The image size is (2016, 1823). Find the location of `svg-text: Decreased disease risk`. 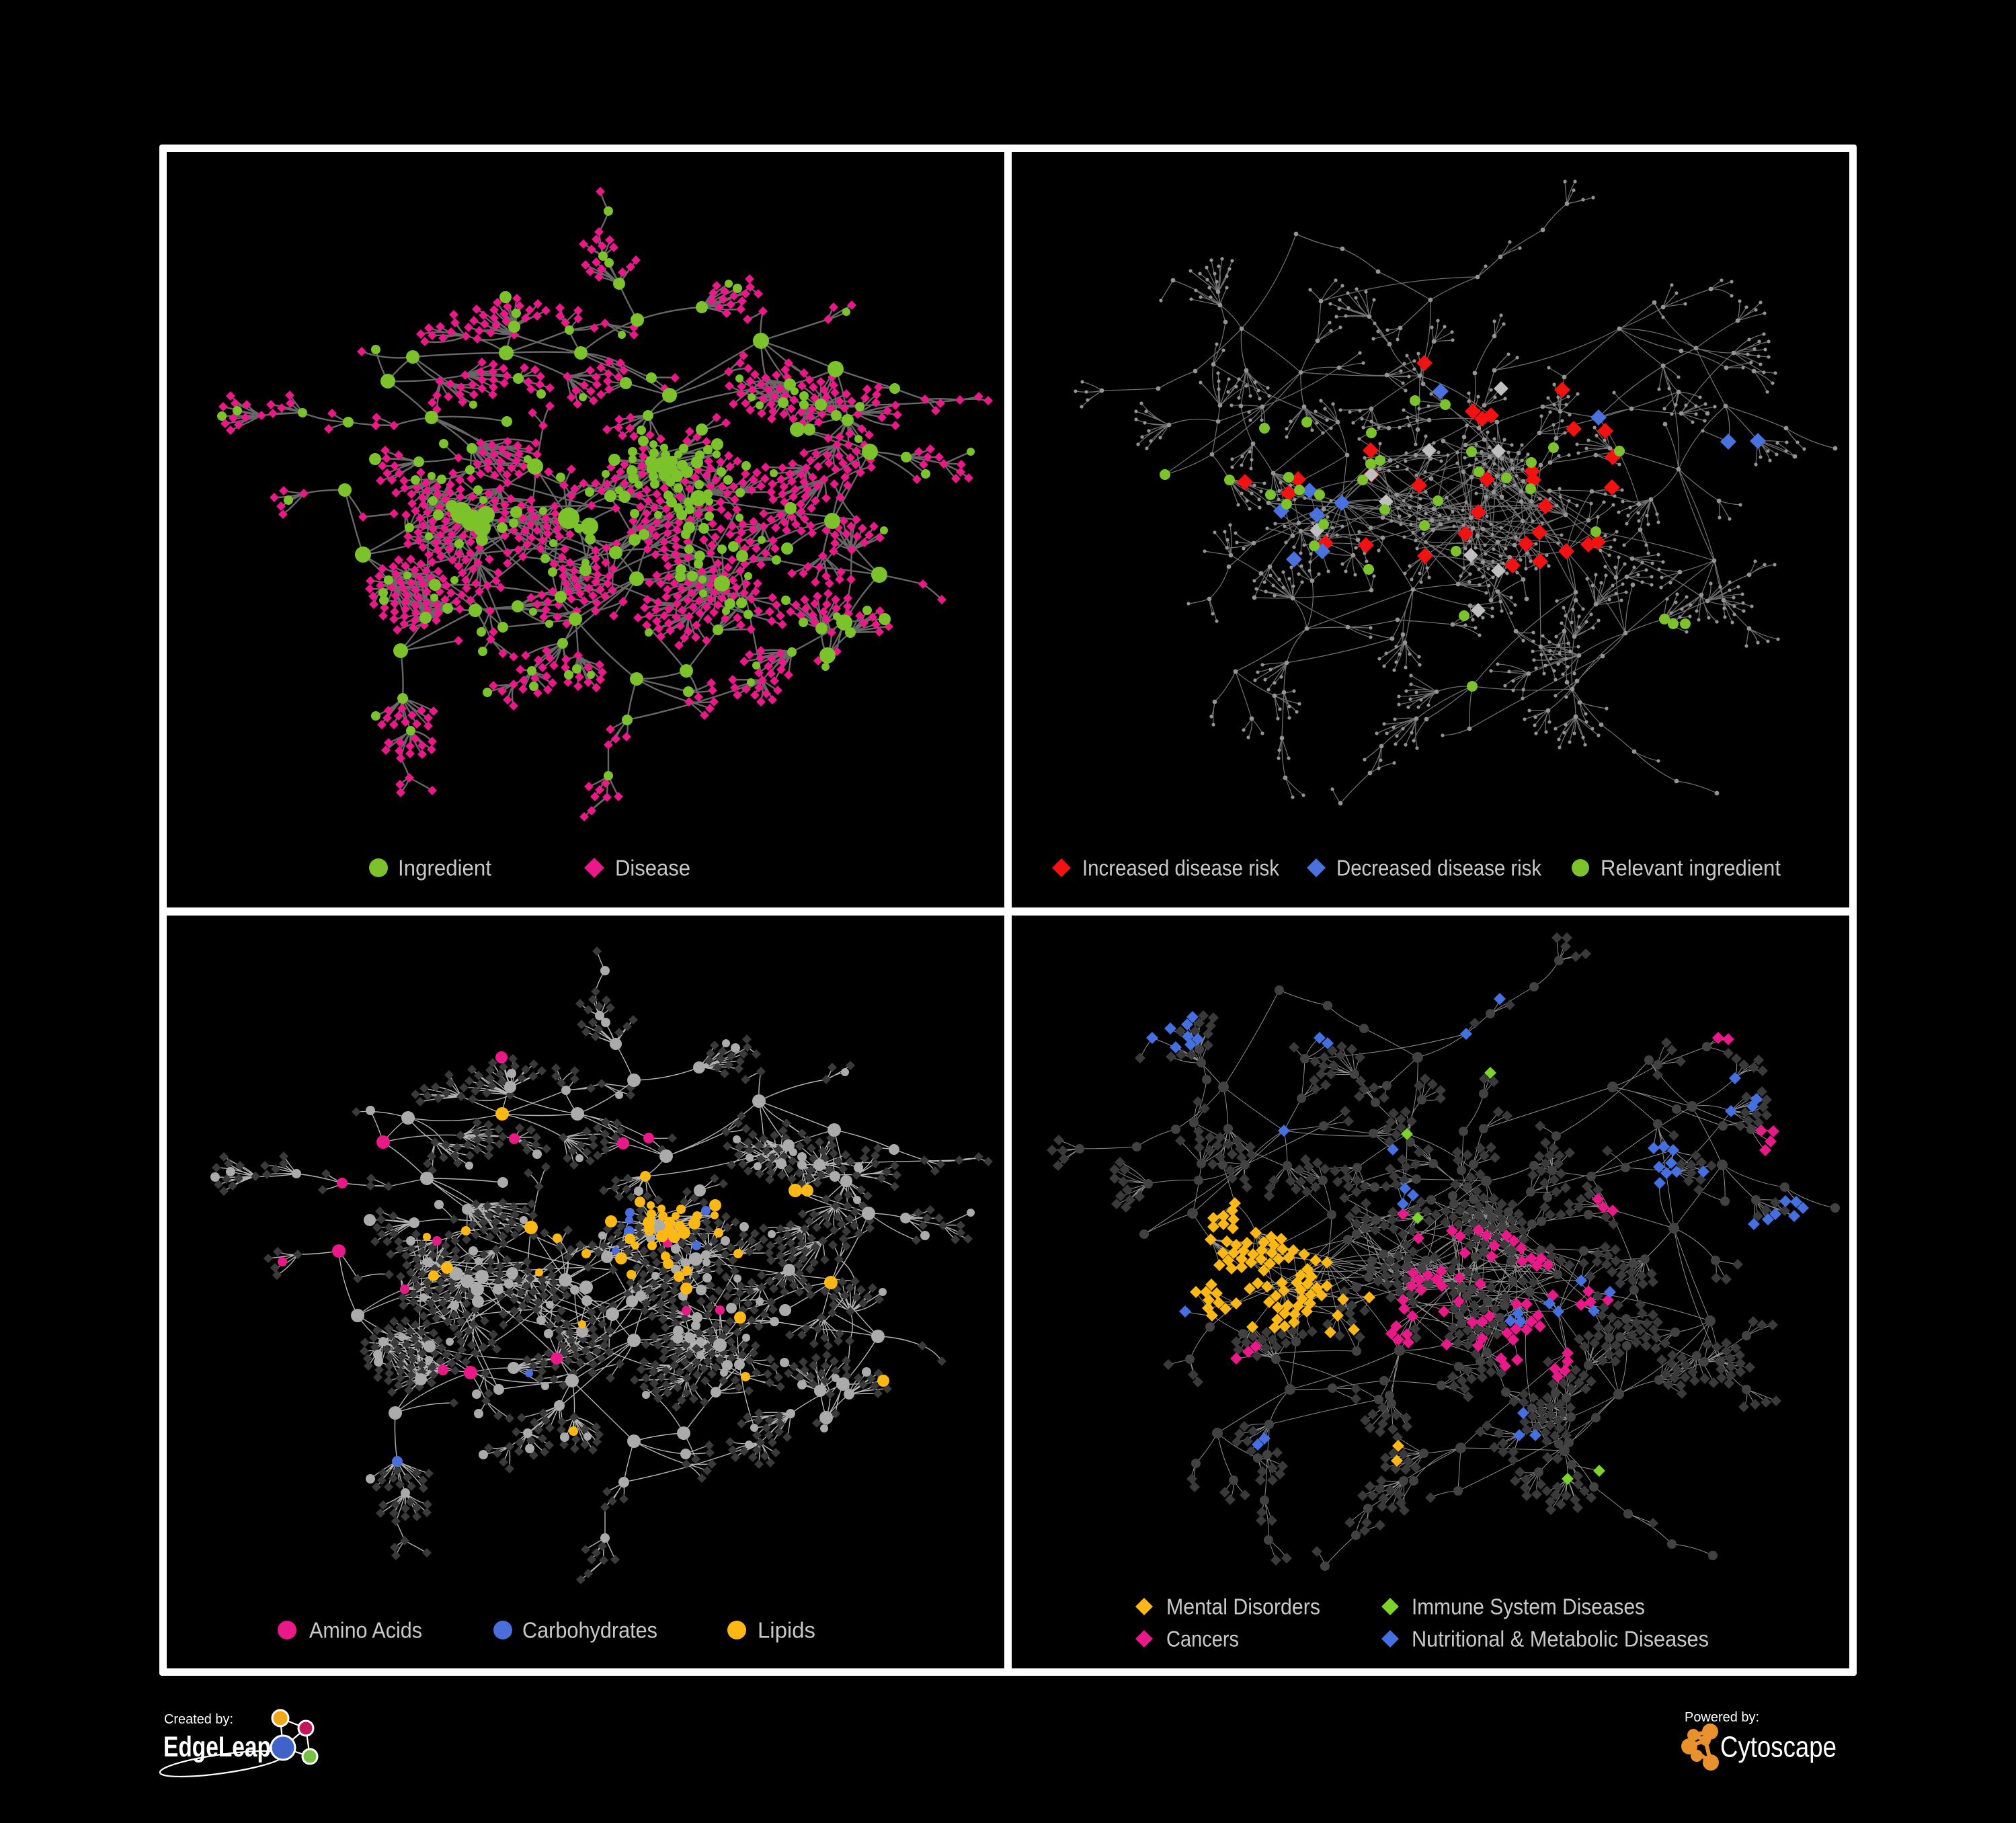

svg-text: Decreased disease risk is located at coordinates (1438, 868).